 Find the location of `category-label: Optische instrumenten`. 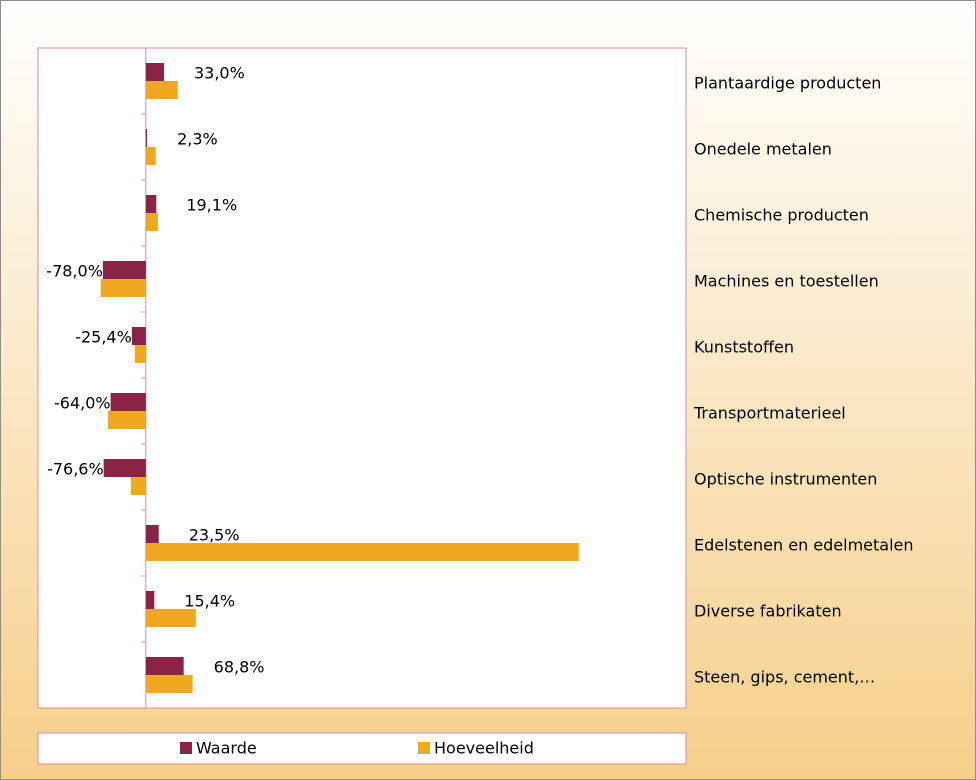

category-label: Optische instrumenten is located at coordinates (785, 479).